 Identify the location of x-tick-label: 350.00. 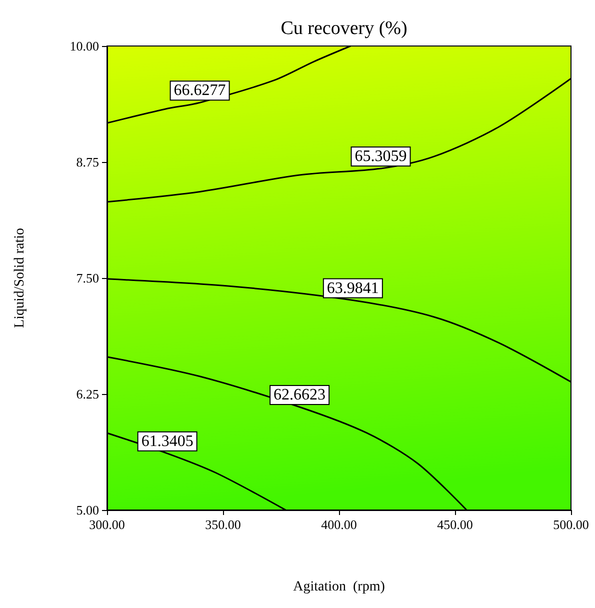
(223, 524).